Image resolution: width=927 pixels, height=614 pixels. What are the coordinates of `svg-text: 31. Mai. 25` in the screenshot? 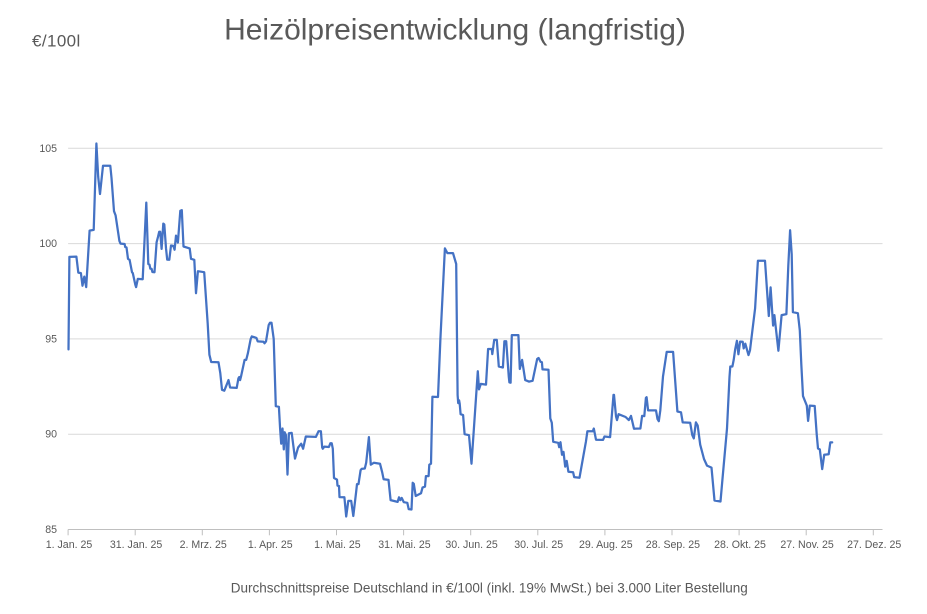 It's located at (404, 545).